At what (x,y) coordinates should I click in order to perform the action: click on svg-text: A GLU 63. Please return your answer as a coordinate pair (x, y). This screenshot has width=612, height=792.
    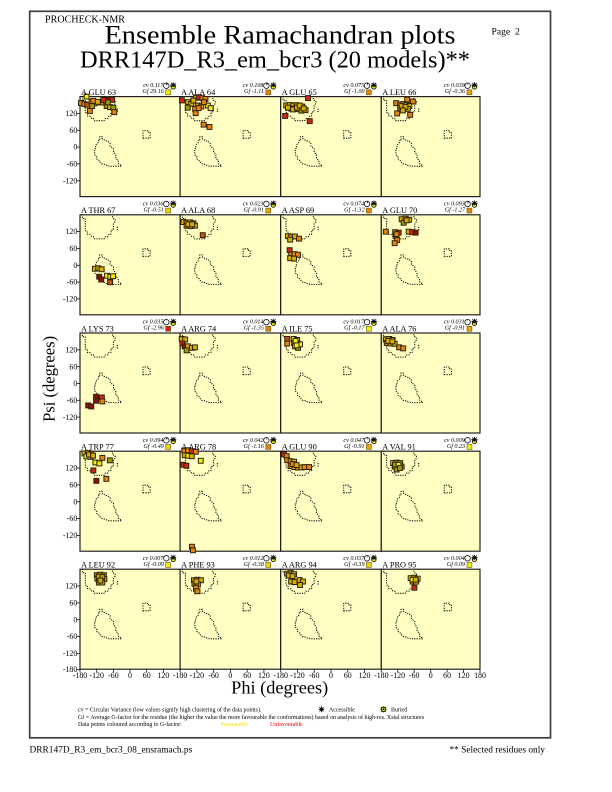
    Looking at the image, I should click on (98, 92).